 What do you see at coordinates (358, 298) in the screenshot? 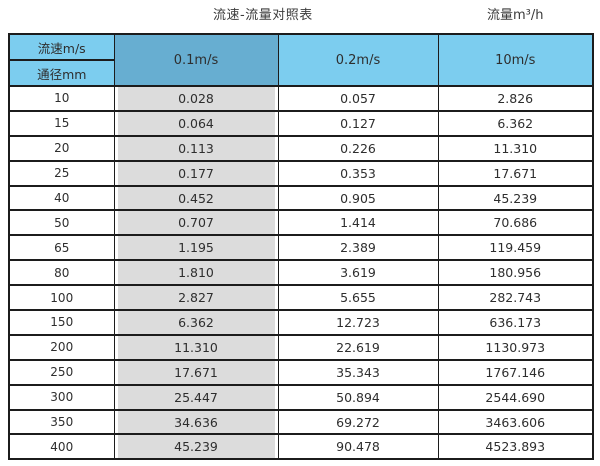
I see `value-cell-0.2ms: 5.655` at bounding box center [358, 298].